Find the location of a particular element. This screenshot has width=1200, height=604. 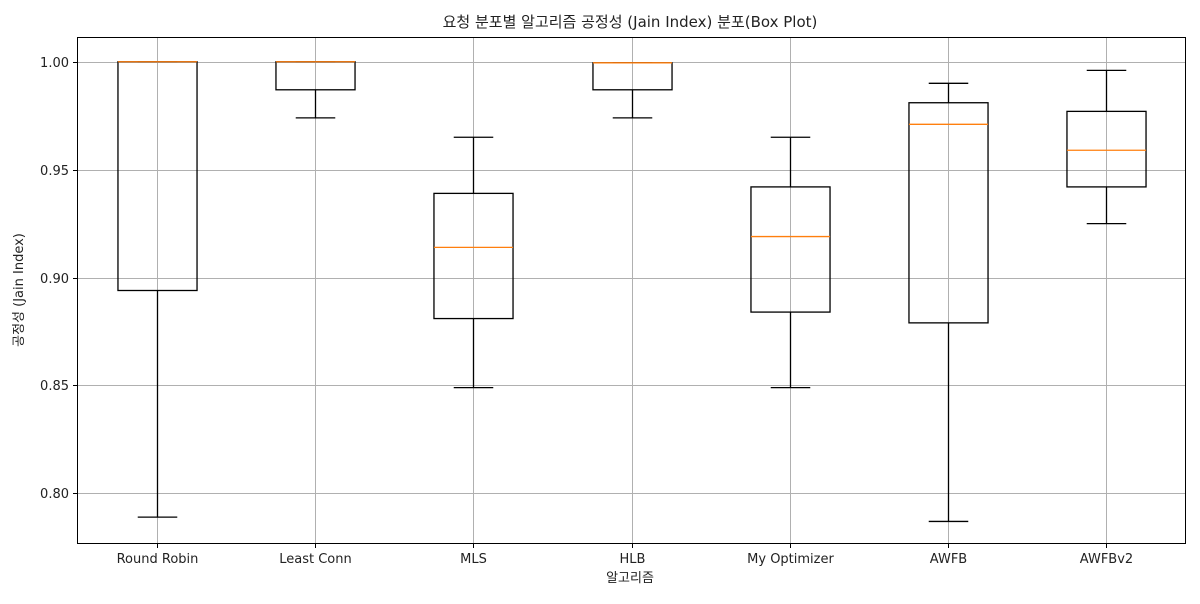

x-tick-label: MLS is located at coordinates (473, 559).